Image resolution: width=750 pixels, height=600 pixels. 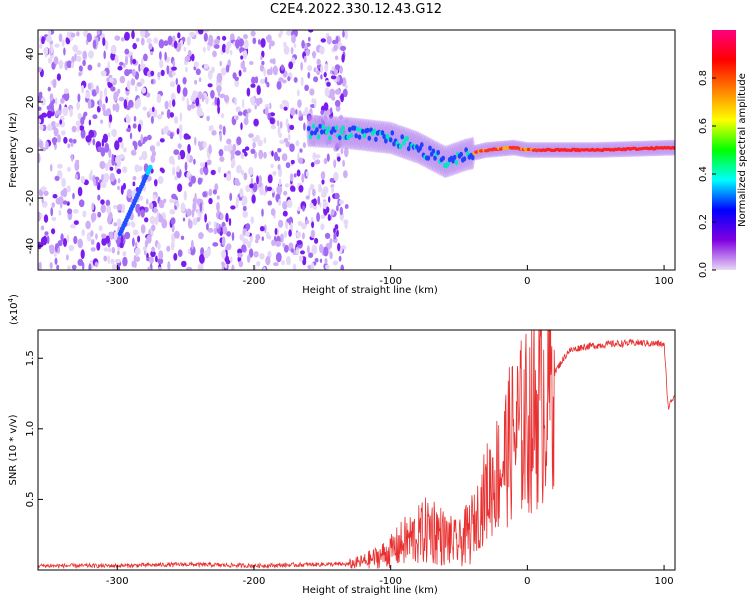 I want to click on y-tick-label: 20, so click(x=30, y=102).